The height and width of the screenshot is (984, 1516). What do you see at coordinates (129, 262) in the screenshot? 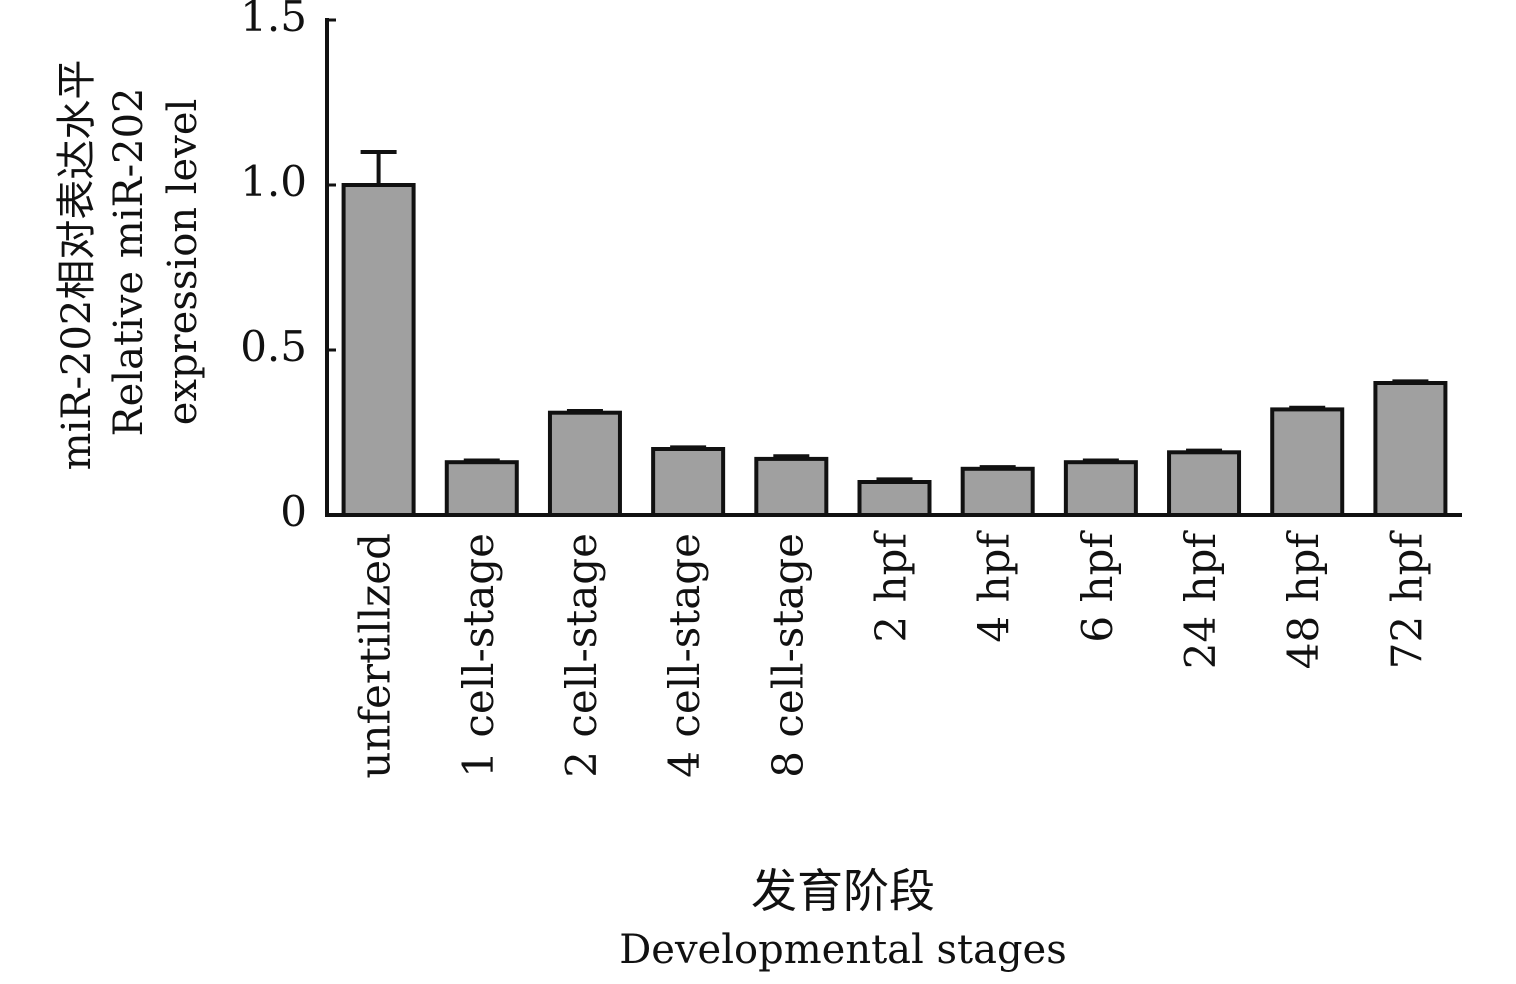
I see `y-axis-label: Relative miR-202` at bounding box center [129, 262].